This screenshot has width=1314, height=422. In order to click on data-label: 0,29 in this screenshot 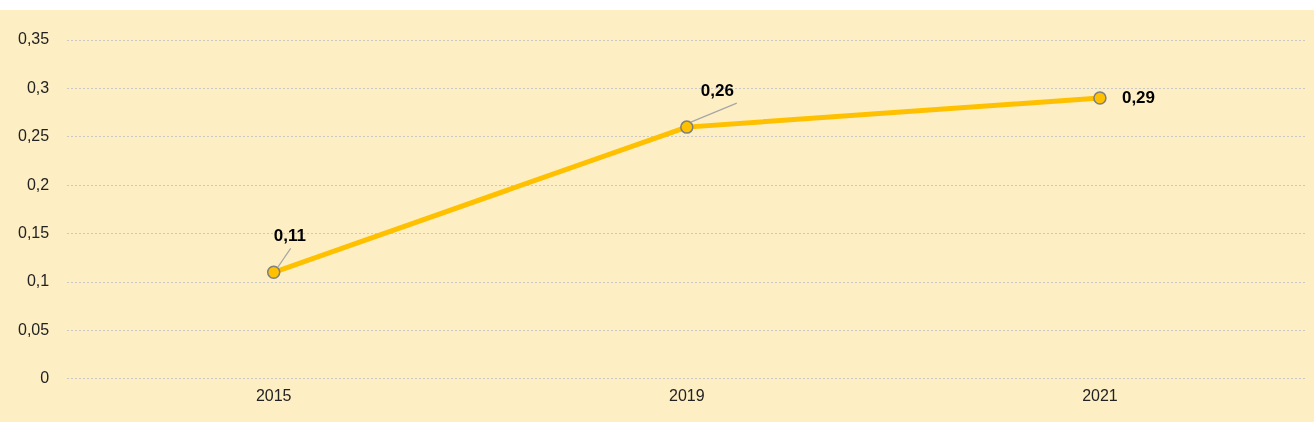, I will do `click(1138, 97)`.